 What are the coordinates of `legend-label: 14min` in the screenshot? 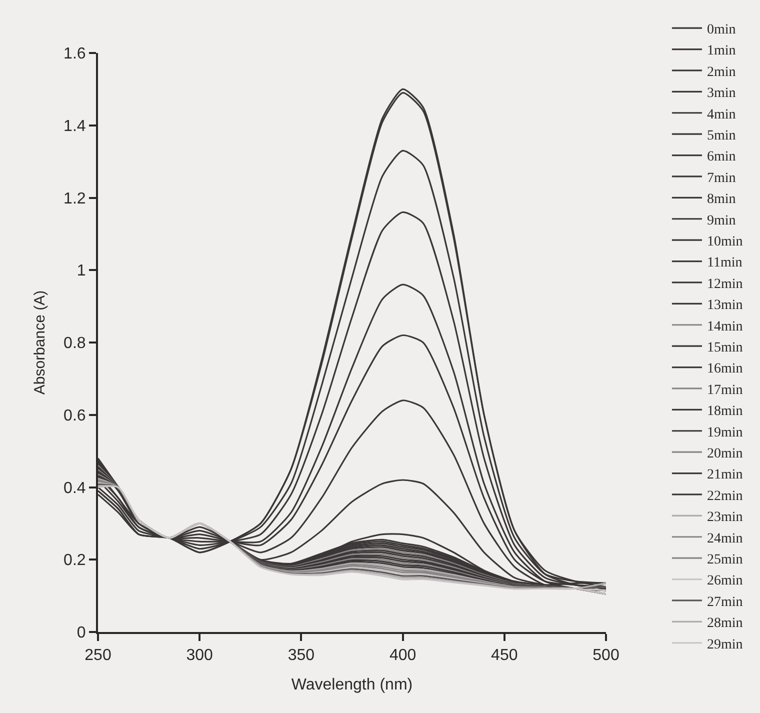 It's located at (724, 326).